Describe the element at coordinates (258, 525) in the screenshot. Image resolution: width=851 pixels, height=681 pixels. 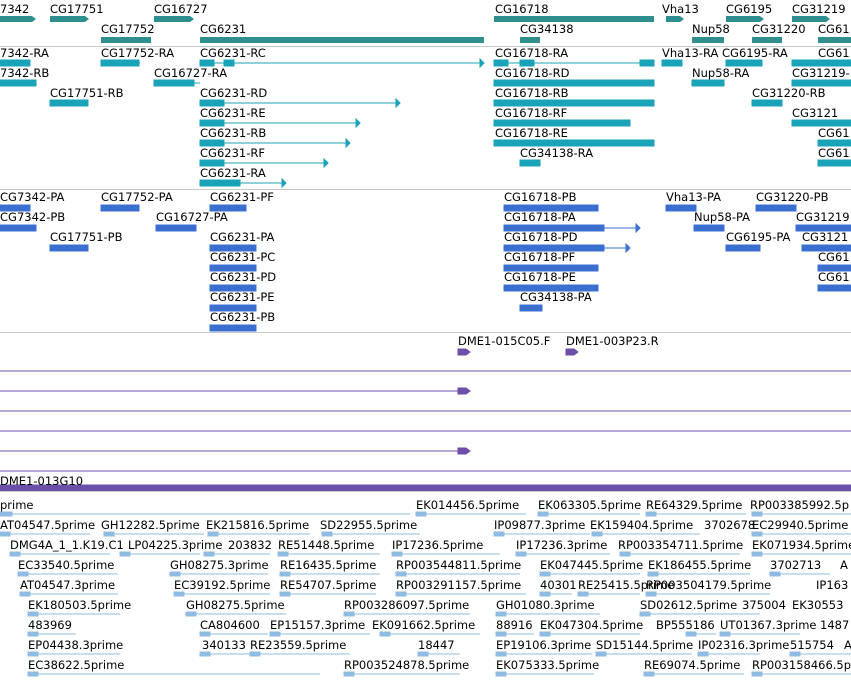
I see `est-label: EK215816.5prime` at that location.